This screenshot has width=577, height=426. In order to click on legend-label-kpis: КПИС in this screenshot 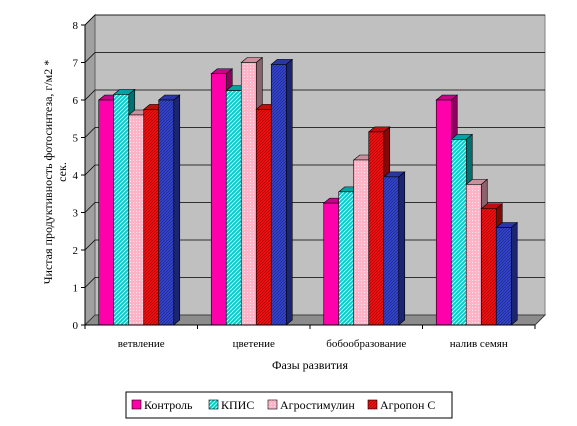, I will do `click(237, 405)`.